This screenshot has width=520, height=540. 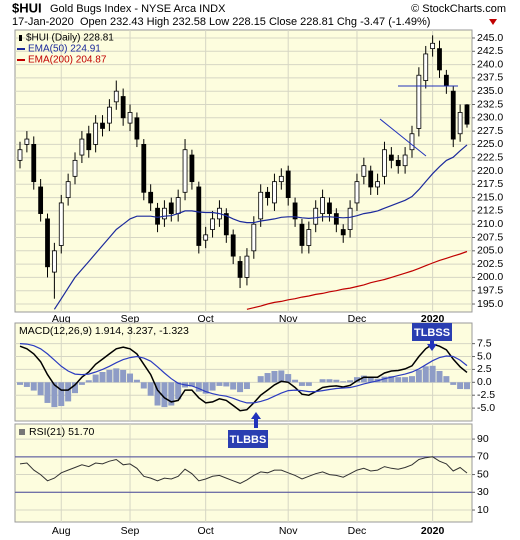 I want to click on y-tick-label: 50, so click(x=483, y=474).